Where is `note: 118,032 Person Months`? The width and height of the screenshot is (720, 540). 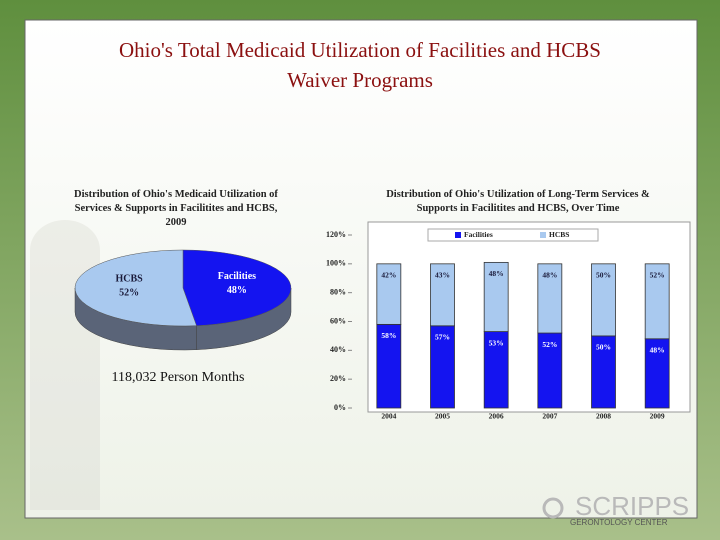
note: 118,032 Person Months is located at coordinates (178, 377).